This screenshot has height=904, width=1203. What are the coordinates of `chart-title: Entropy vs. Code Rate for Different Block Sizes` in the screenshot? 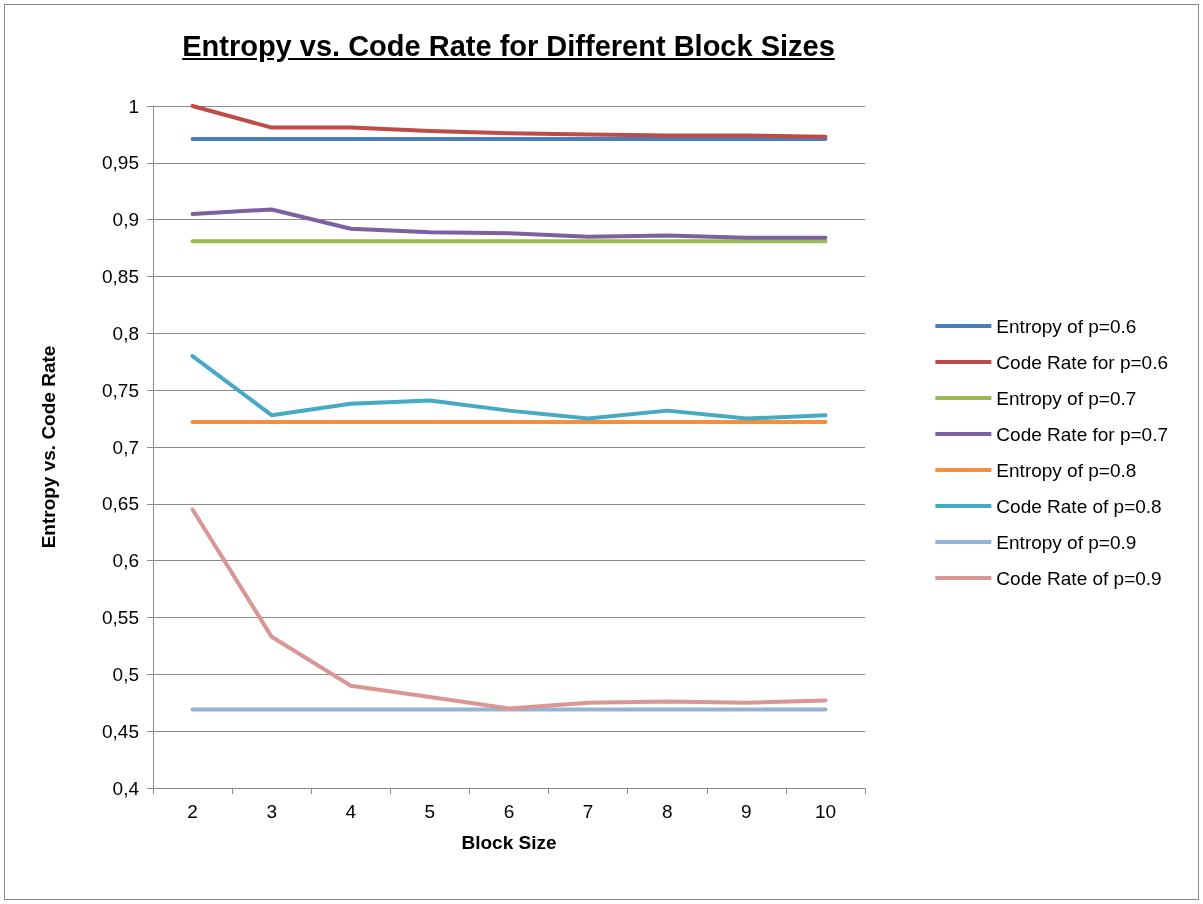 It's located at (508, 46).